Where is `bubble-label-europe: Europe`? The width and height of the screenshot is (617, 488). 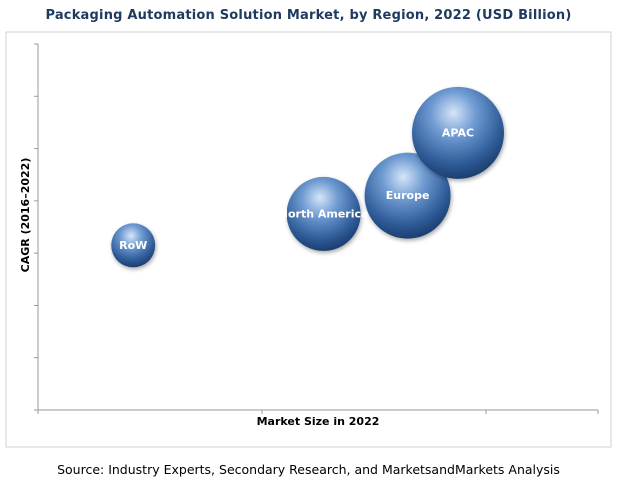
bubble-label-europe: Europe is located at coordinates (408, 195).